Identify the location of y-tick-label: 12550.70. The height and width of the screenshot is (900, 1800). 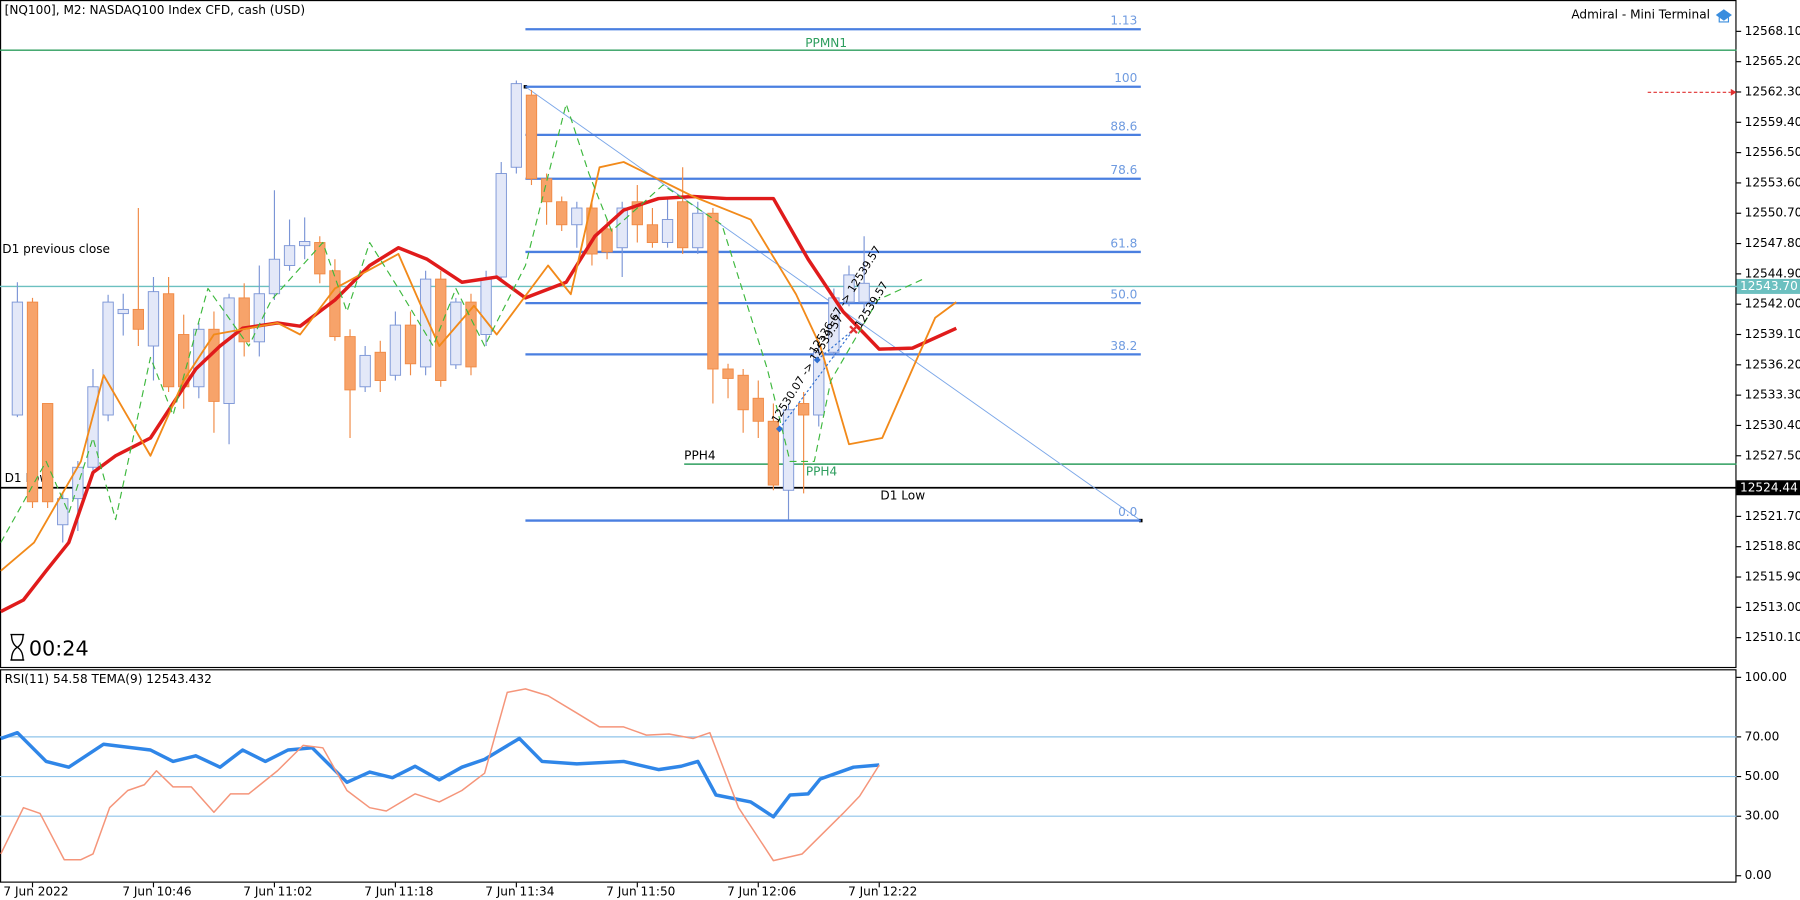
(1772, 213).